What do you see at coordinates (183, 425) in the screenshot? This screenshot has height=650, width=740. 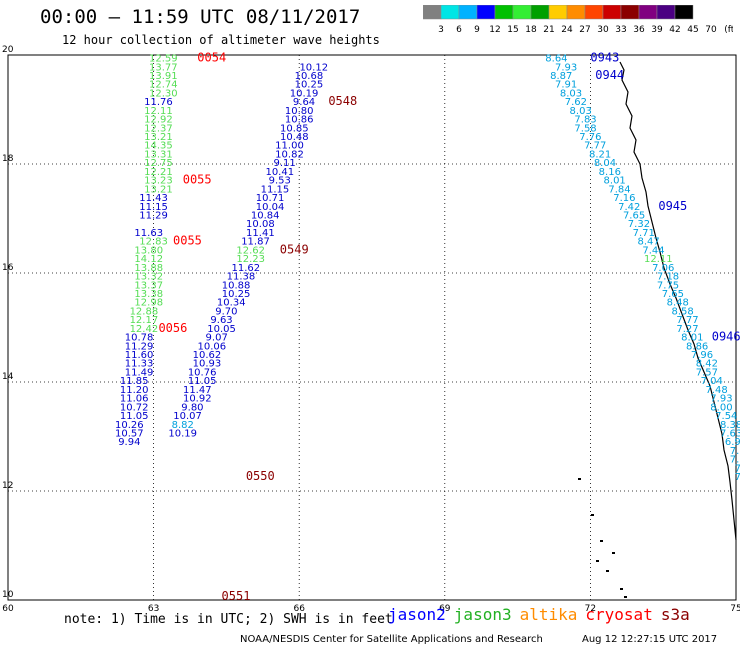 I see `swh-value-label: 8.82` at bounding box center [183, 425].